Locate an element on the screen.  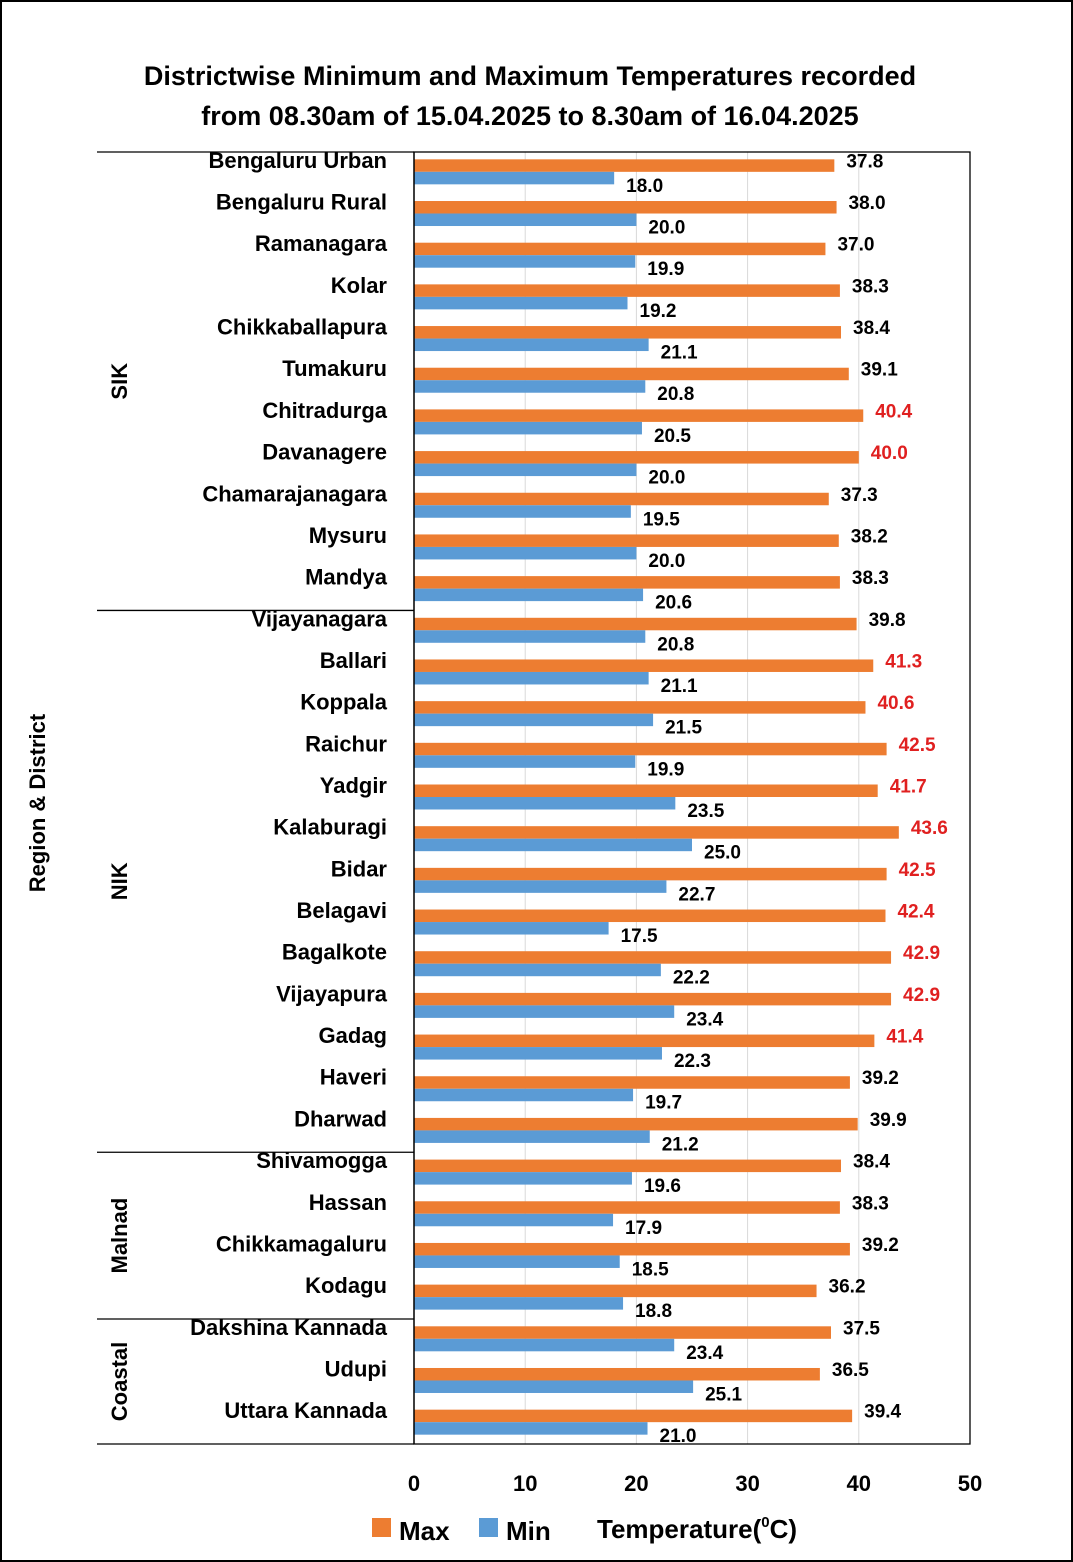
x-tick-label: 50 is located at coordinates (970, 1483).